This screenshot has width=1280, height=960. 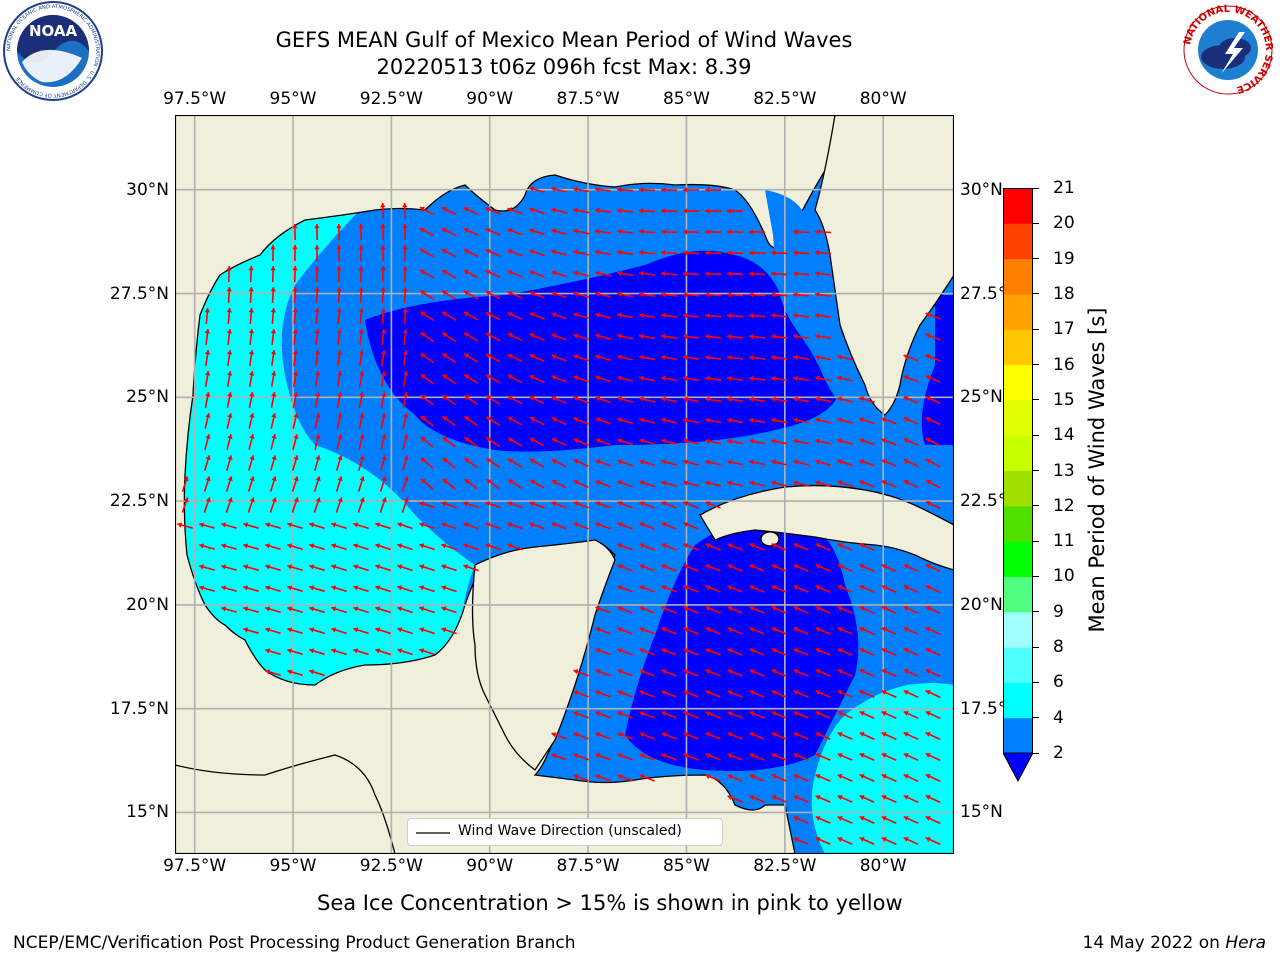 I want to click on colorbar-tick-label: 12, so click(x=1064, y=505).